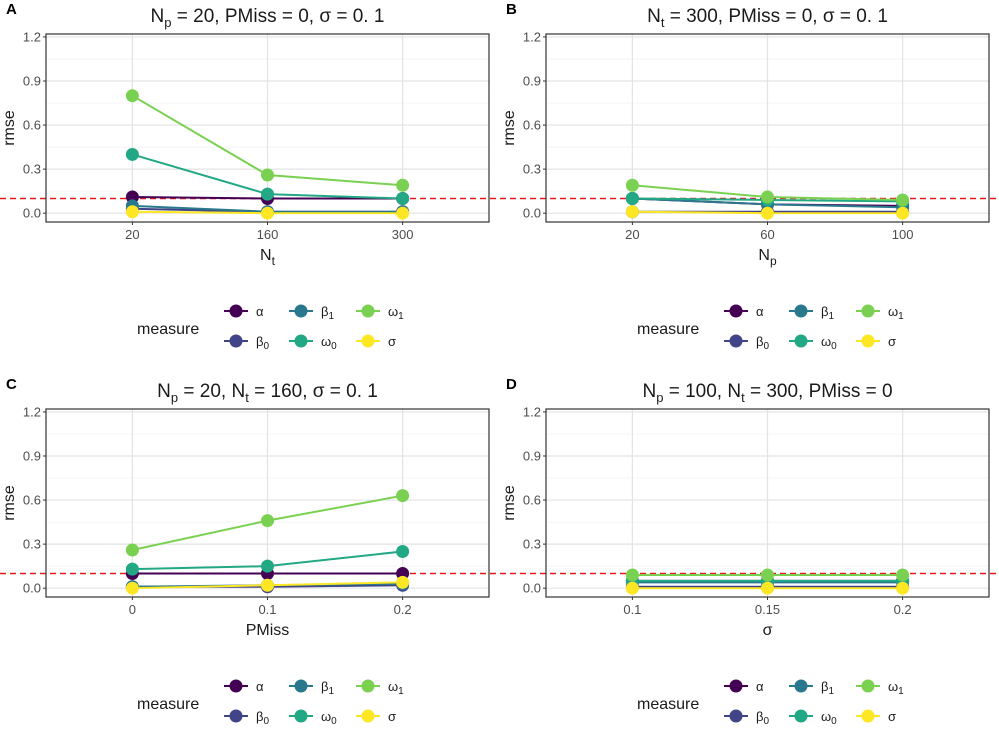  What do you see at coordinates (903, 234) in the screenshot?
I see `x-tick-label: 100` at bounding box center [903, 234].